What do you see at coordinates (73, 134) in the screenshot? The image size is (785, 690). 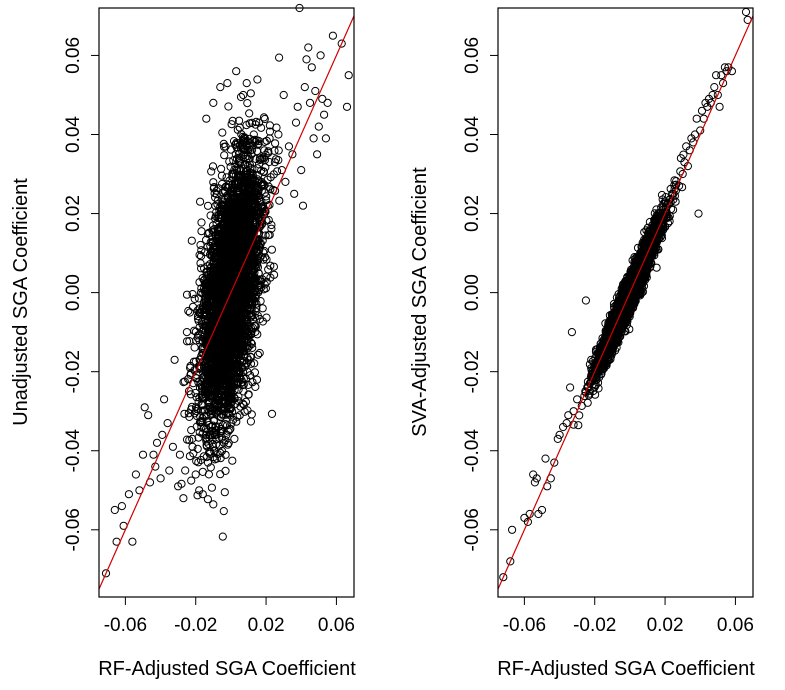 I see `y-tick-label: 0.04` at bounding box center [73, 134].